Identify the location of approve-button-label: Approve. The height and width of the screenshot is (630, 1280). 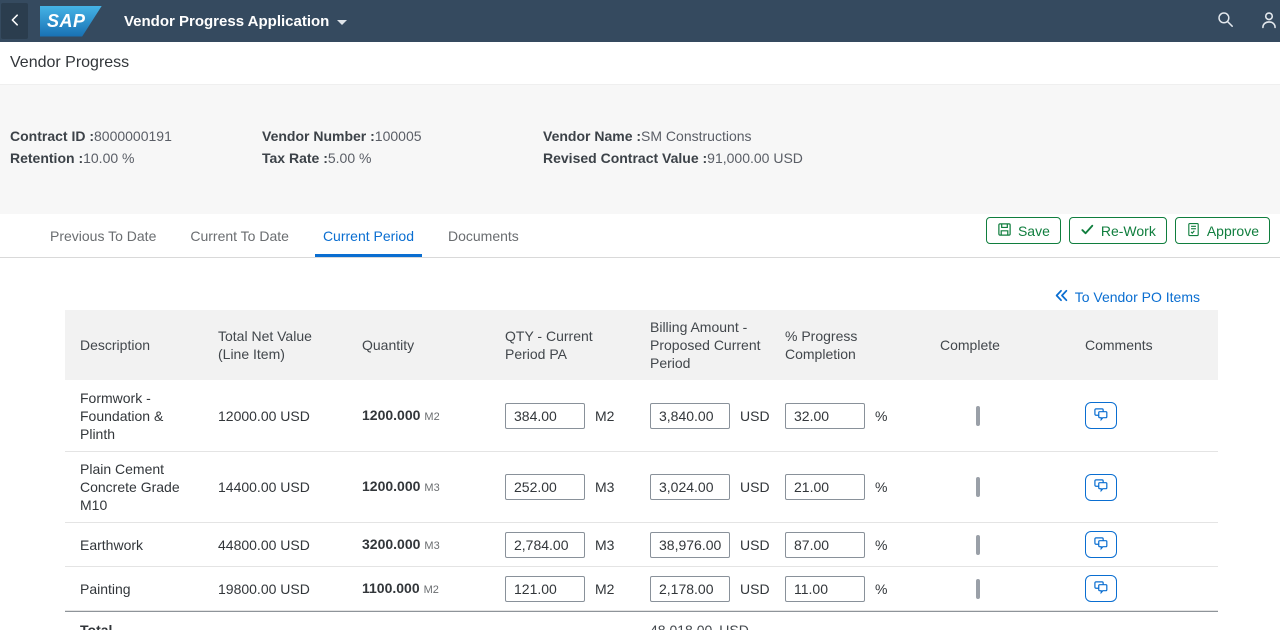
(1232, 230).